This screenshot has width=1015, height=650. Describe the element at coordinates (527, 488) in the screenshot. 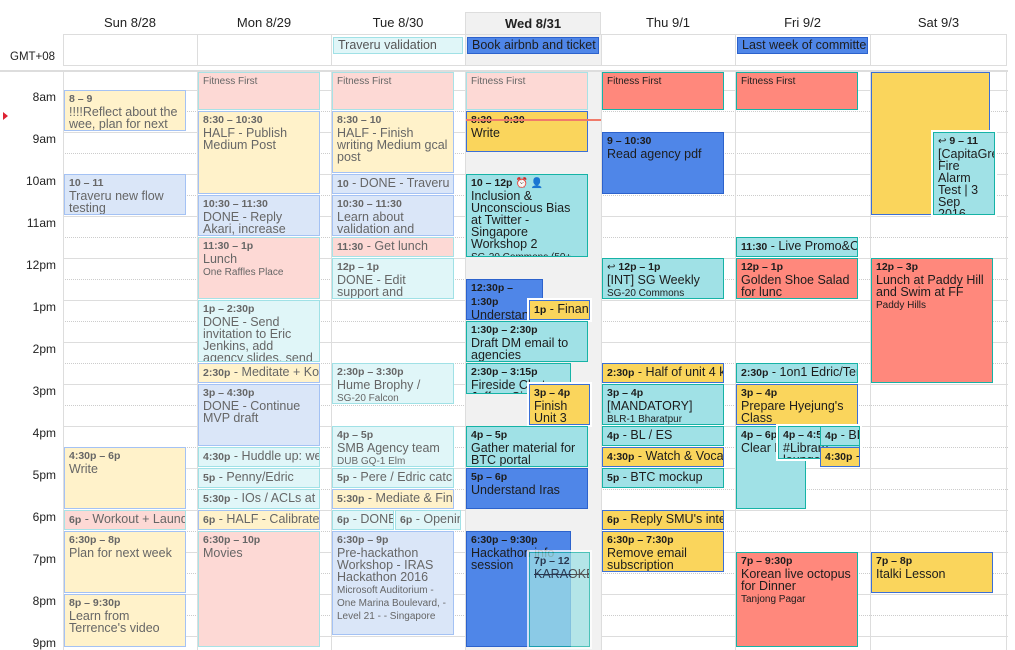

I see `calendar-event: 5p – 6p Understand Iras` at that location.